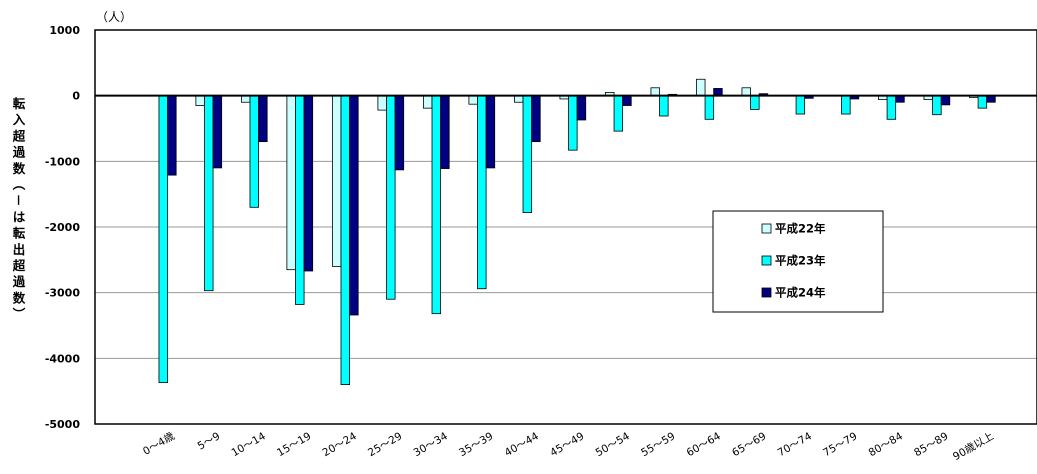  I want to click on x-tick-label: 55～59, so click(658, 444).